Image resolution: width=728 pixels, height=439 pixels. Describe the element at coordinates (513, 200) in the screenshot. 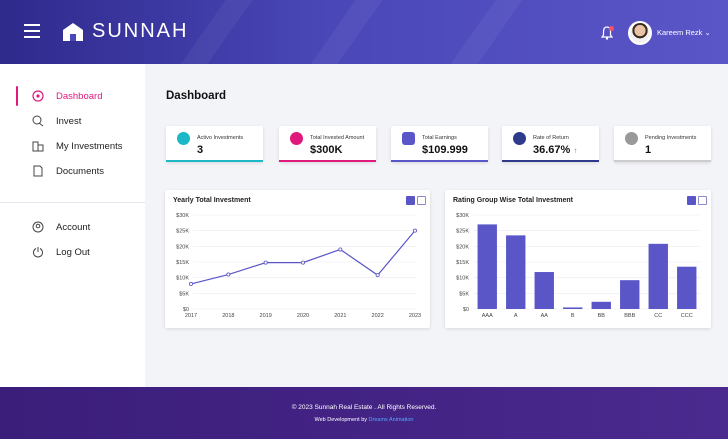

I see `bar-chart-title: Rating Group Wise Total Investment` at that location.